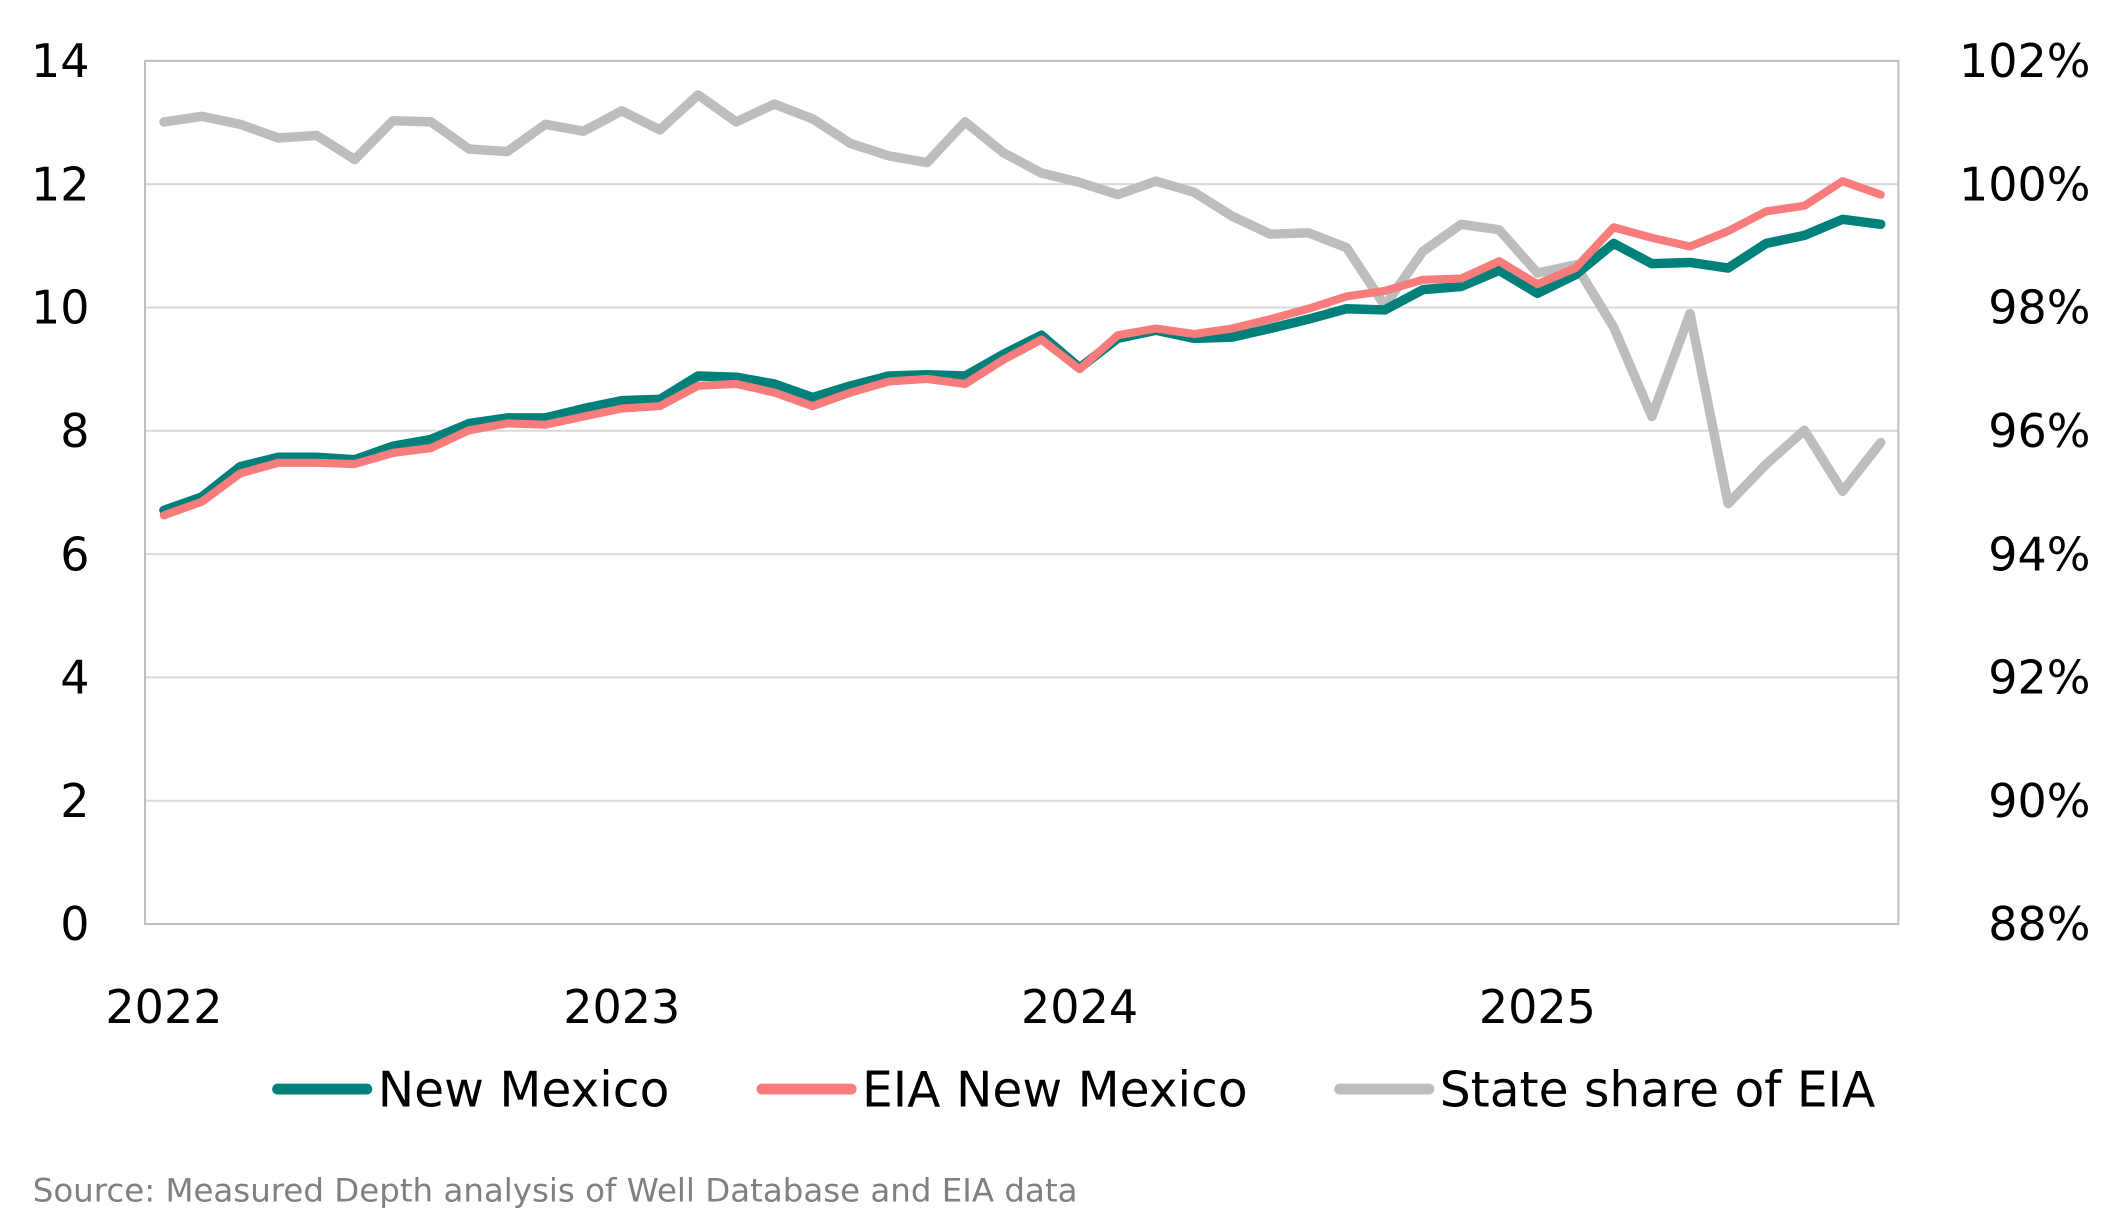  What do you see at coordinates (2024, 184) in the screenshot?
I see `right-tick-label: 100%` at bounding box center [2024, 184].